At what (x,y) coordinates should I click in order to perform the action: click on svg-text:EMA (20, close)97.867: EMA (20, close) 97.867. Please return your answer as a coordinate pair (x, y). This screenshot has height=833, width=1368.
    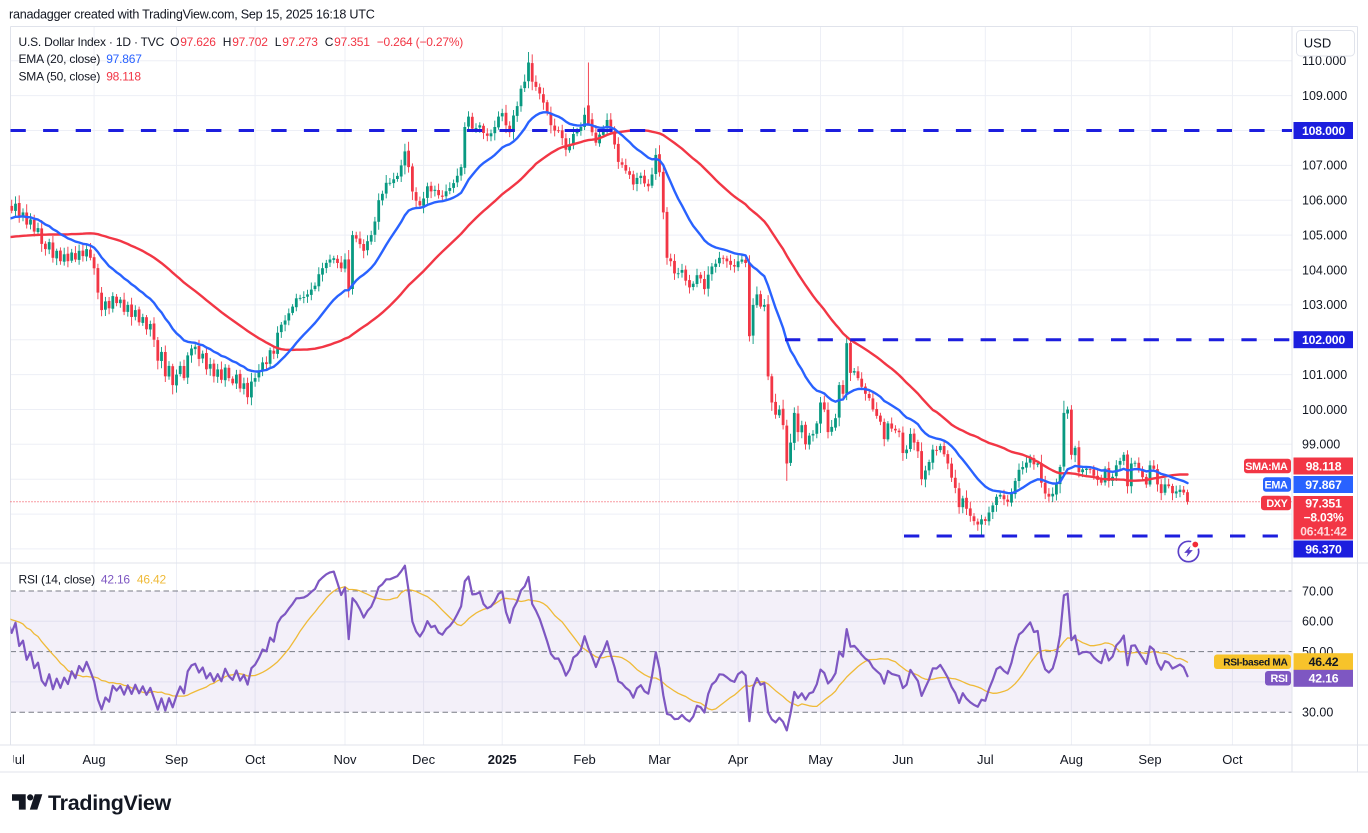
    Looking at the image, I should click on (81, 59).